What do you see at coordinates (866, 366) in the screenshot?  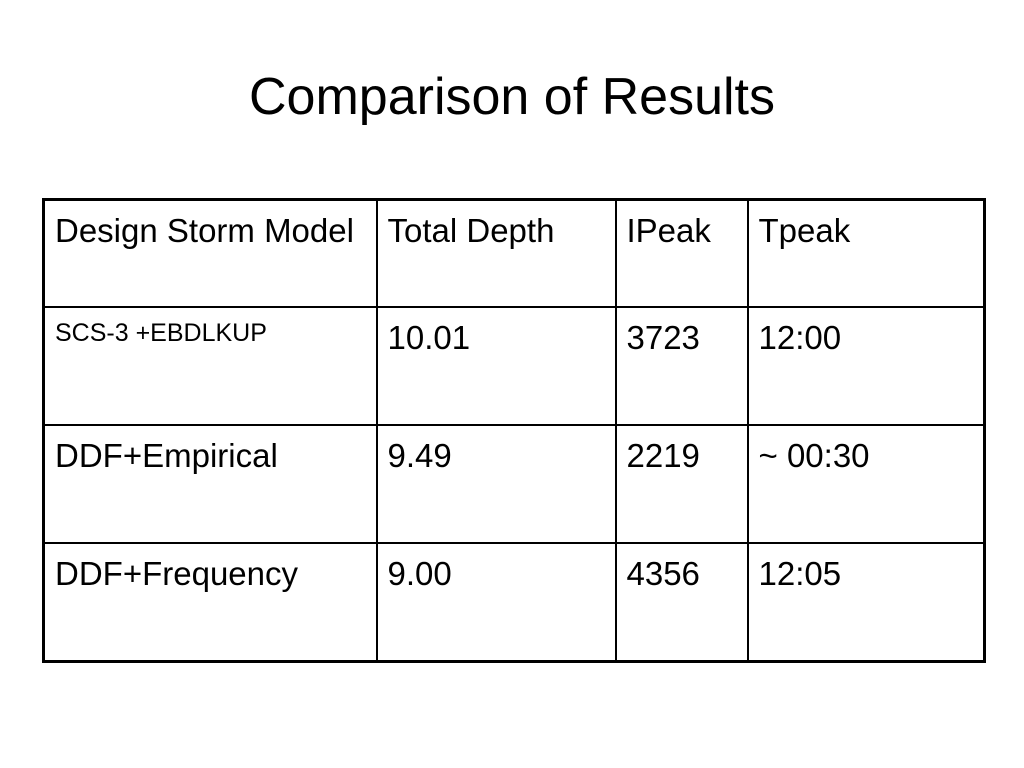 I see `table-cell: 12:00` at bounding box center [866, 366].